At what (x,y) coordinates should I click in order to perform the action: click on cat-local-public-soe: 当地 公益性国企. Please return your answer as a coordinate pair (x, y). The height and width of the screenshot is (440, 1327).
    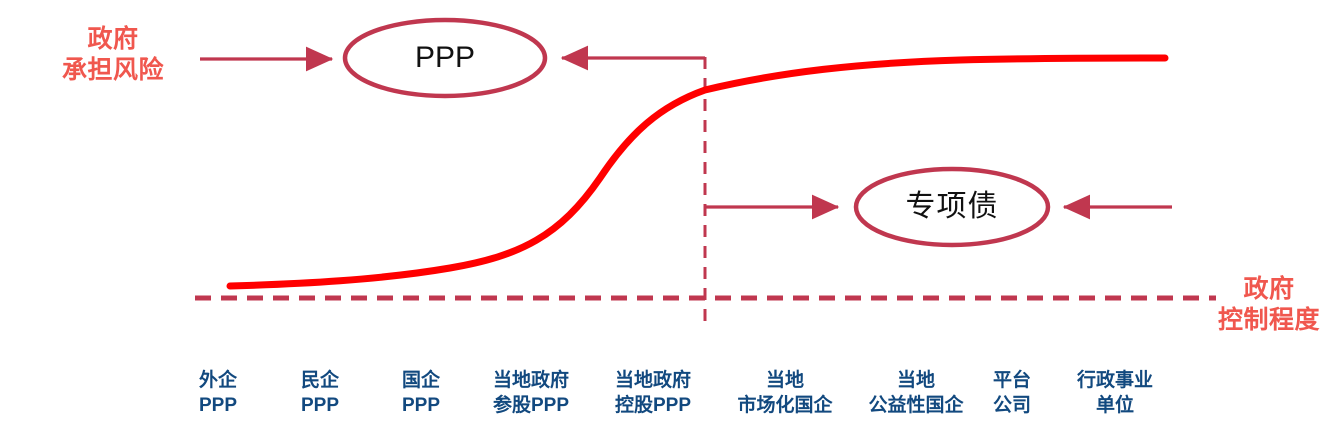
    Looking at the image, I should click on (915, 393).